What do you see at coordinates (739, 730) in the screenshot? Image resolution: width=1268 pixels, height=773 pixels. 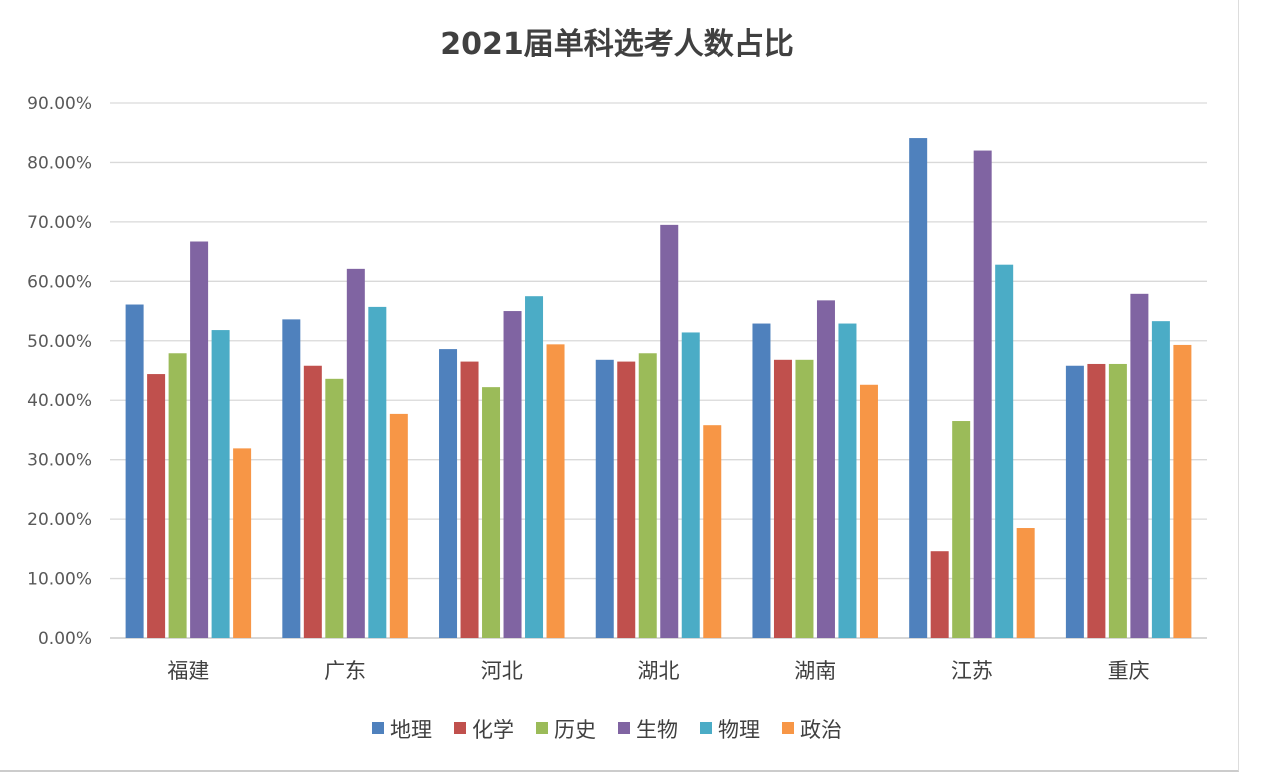 I see `legend-label: 物理` at bounding box center [739, 730].